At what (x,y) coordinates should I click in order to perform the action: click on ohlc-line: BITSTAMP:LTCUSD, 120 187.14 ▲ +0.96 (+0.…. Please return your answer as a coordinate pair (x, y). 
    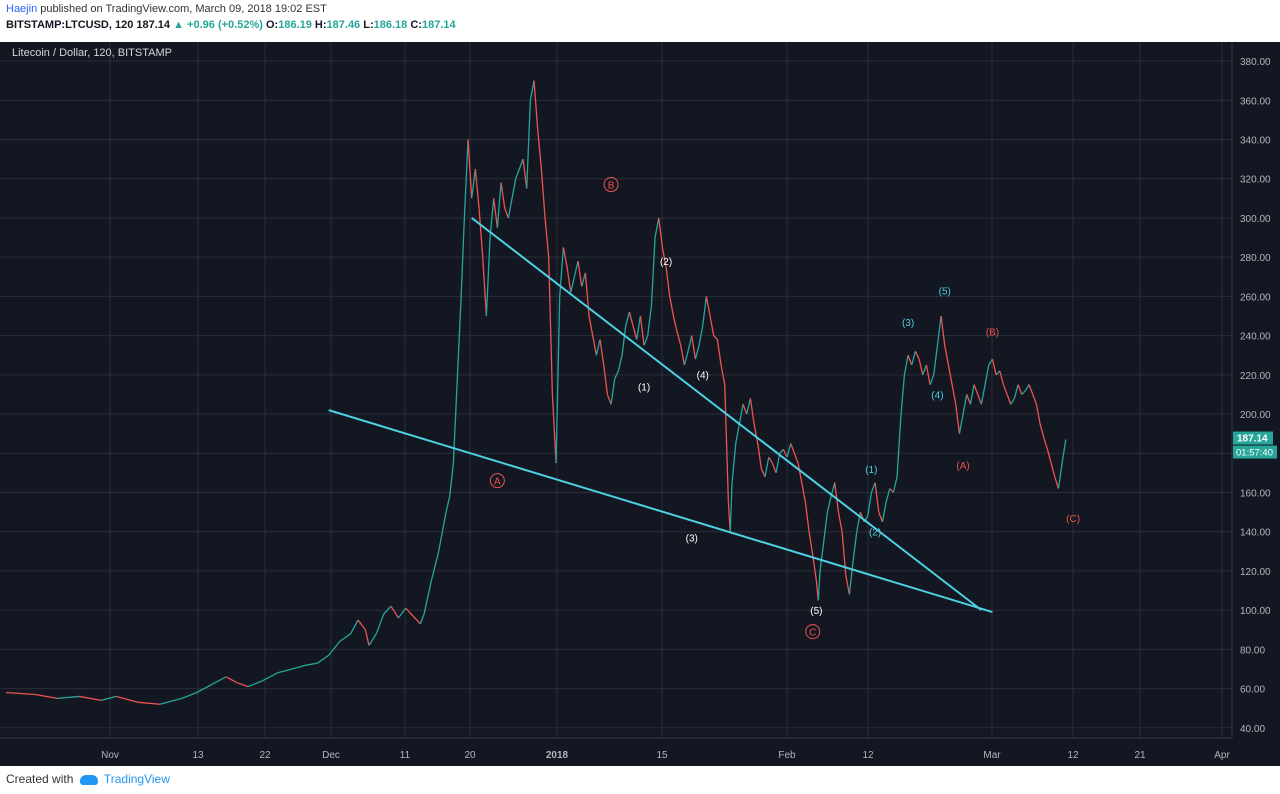
    Looking at the image, I should click on (231, 25).